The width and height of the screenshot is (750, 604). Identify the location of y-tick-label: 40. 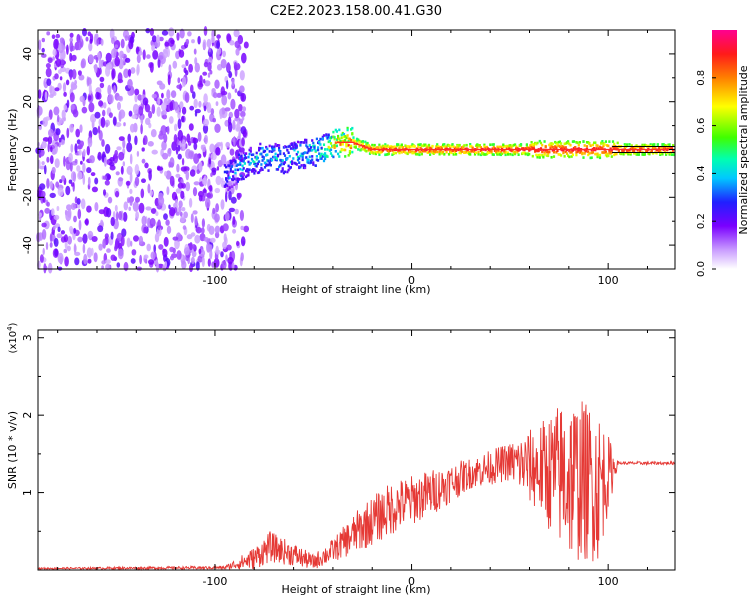
(27, 54).